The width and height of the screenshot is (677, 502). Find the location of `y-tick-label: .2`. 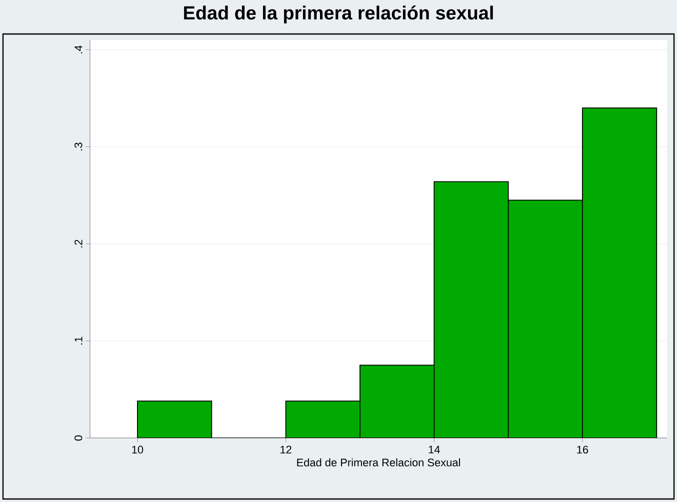

y-tick-label: .2 is located at coordinates (78, 244).